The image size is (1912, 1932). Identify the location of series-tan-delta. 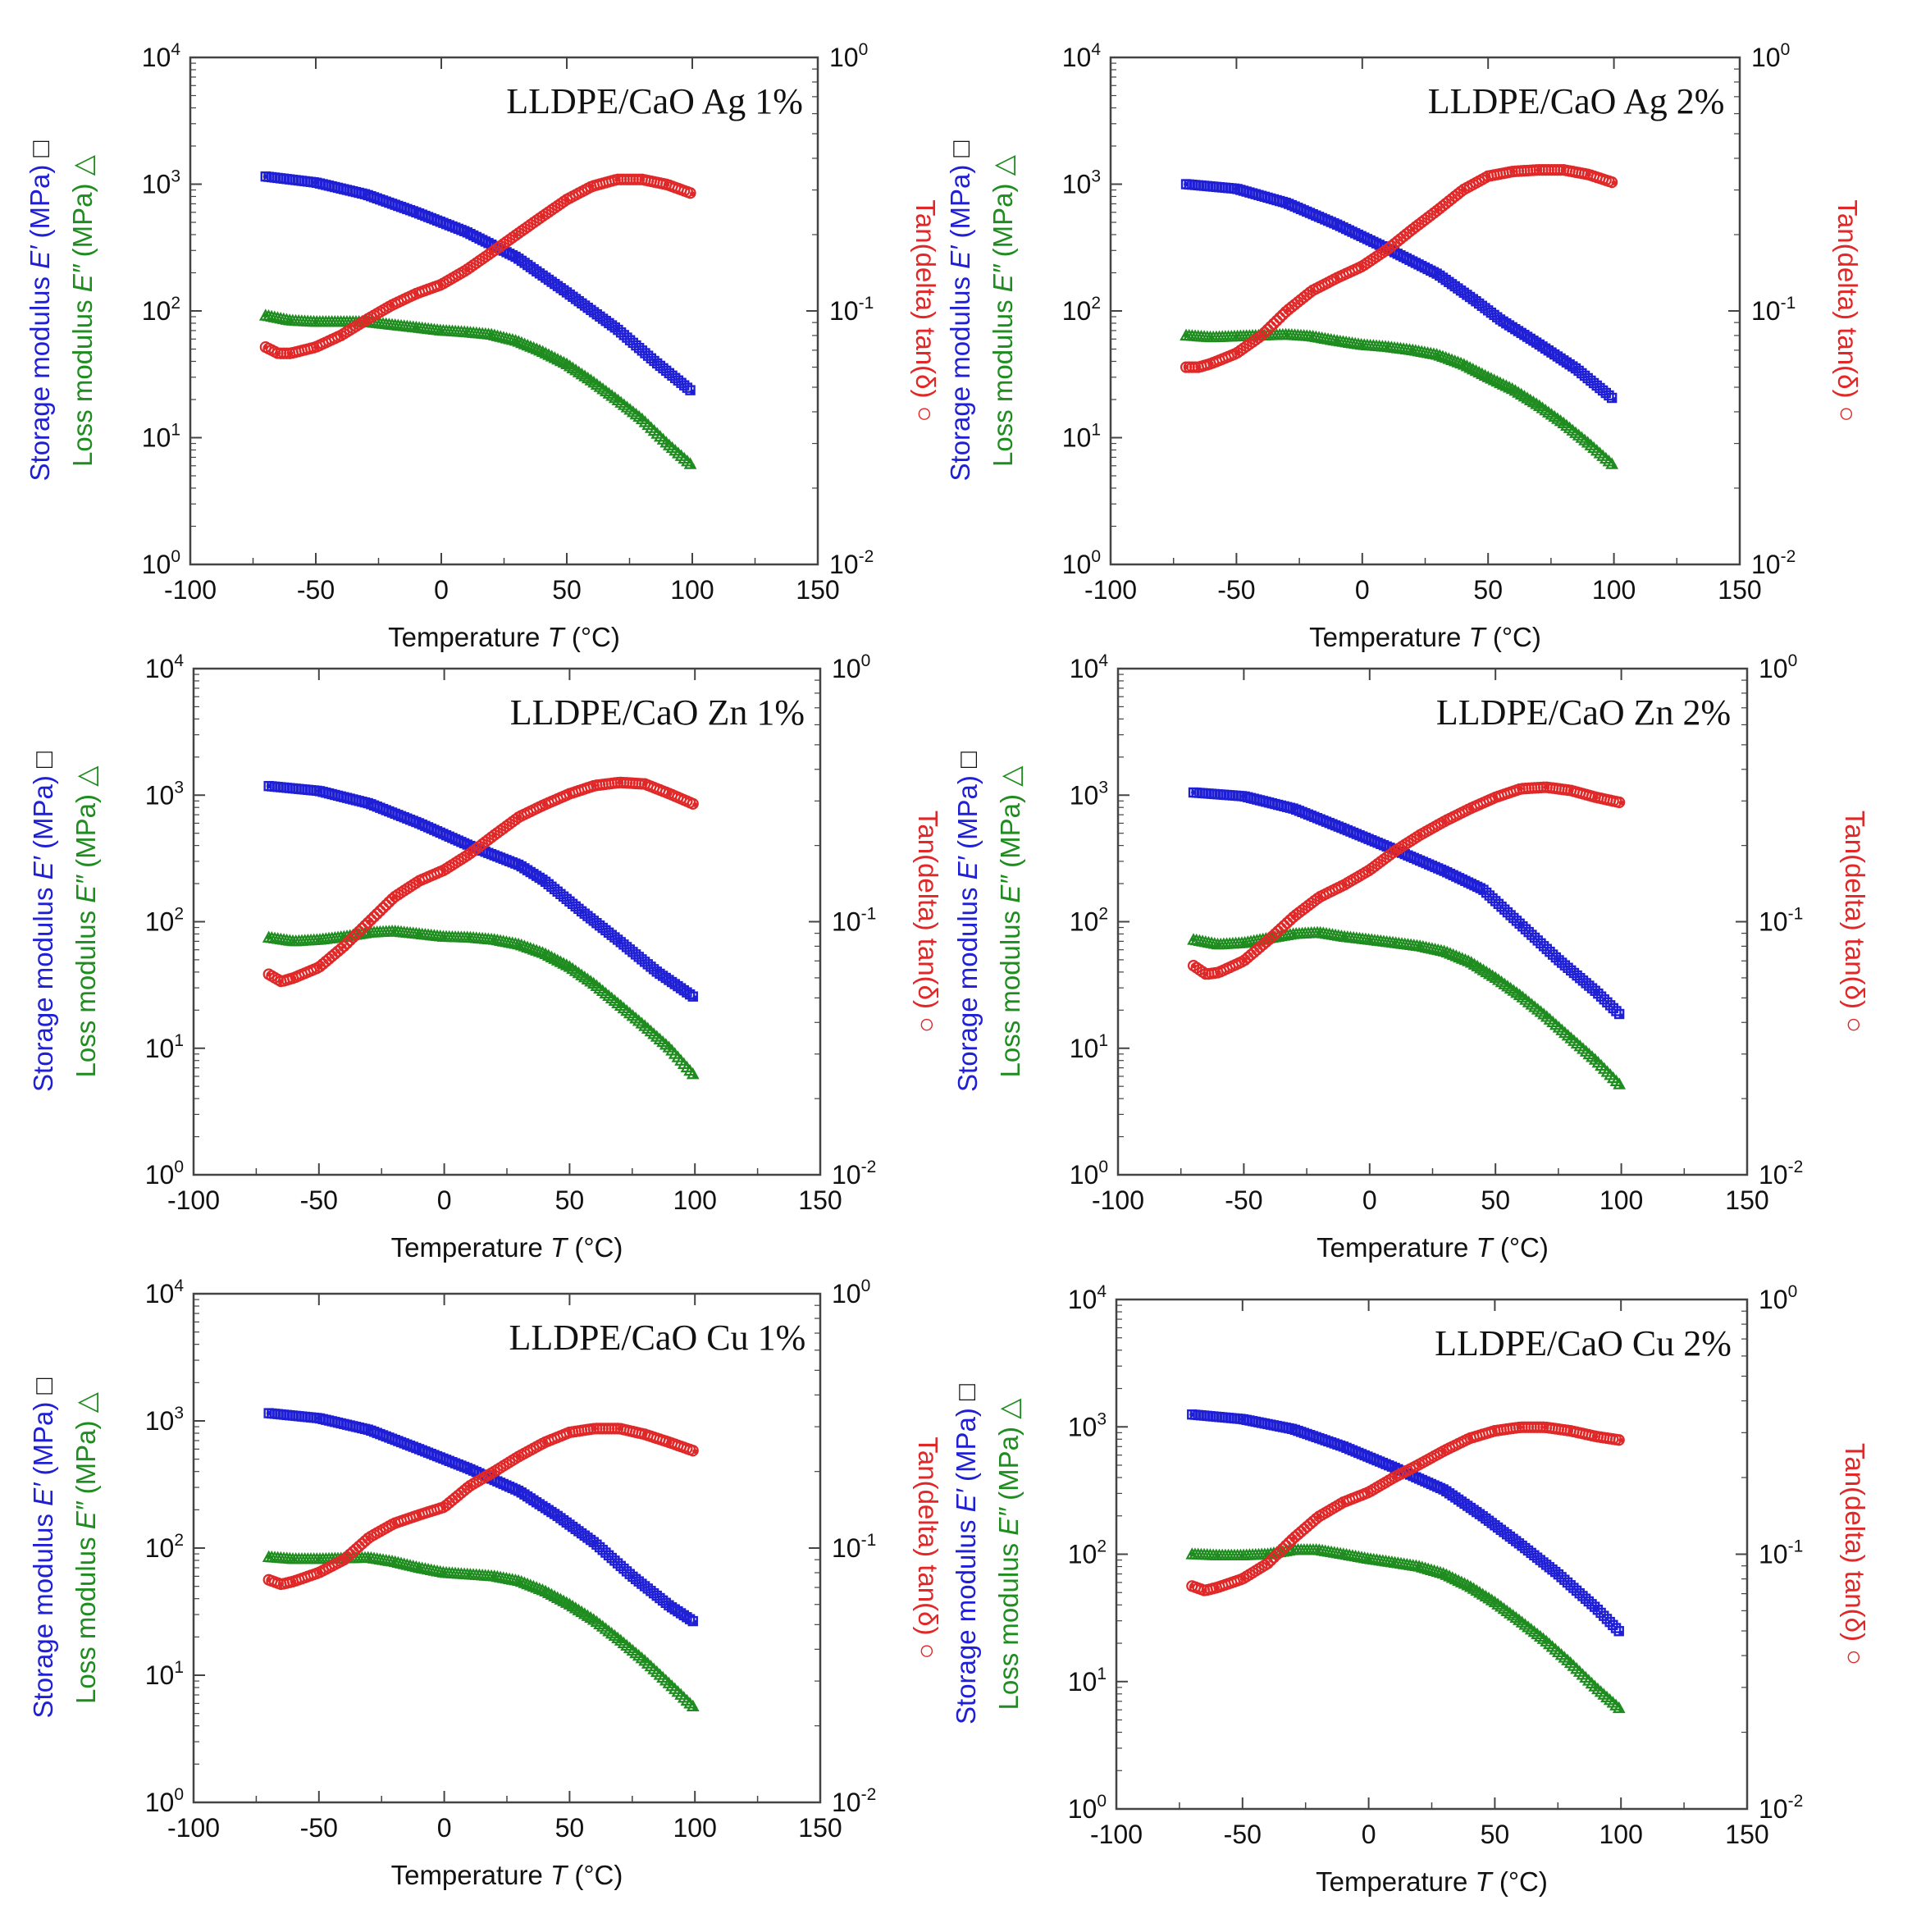
(1405, 1508).